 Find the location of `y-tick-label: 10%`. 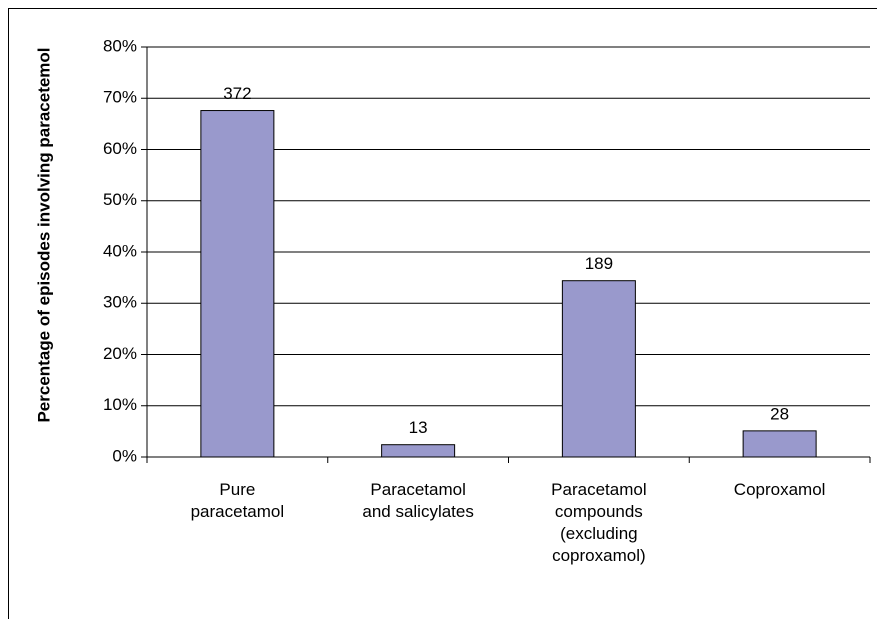

y-tick-label: 10% is located at coordinates (120, 404).